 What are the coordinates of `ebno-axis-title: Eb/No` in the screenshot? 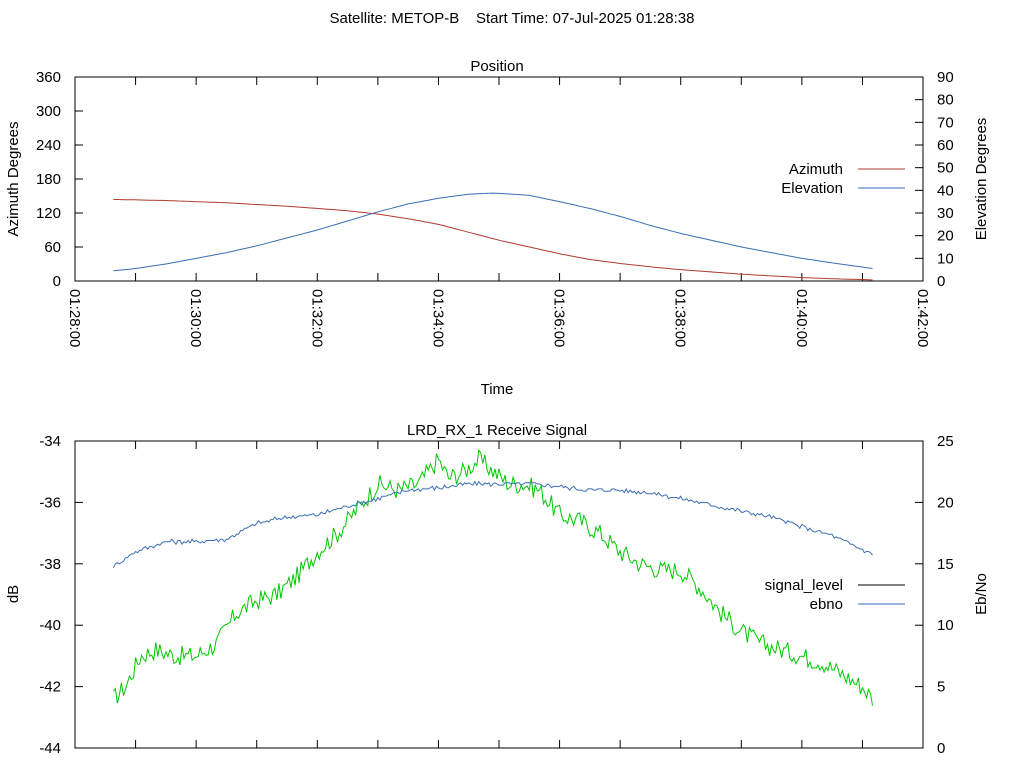 It's located at (981, 594).